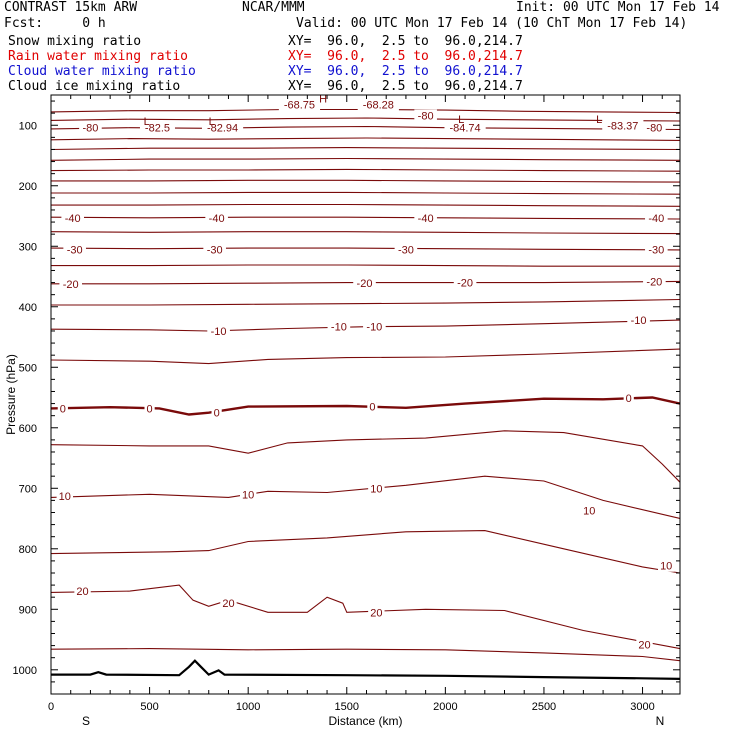  What do you see at coordinates (51, 707) in the screenshot?
I see `x-tick-label: 0` at bounding box center [51, 707].